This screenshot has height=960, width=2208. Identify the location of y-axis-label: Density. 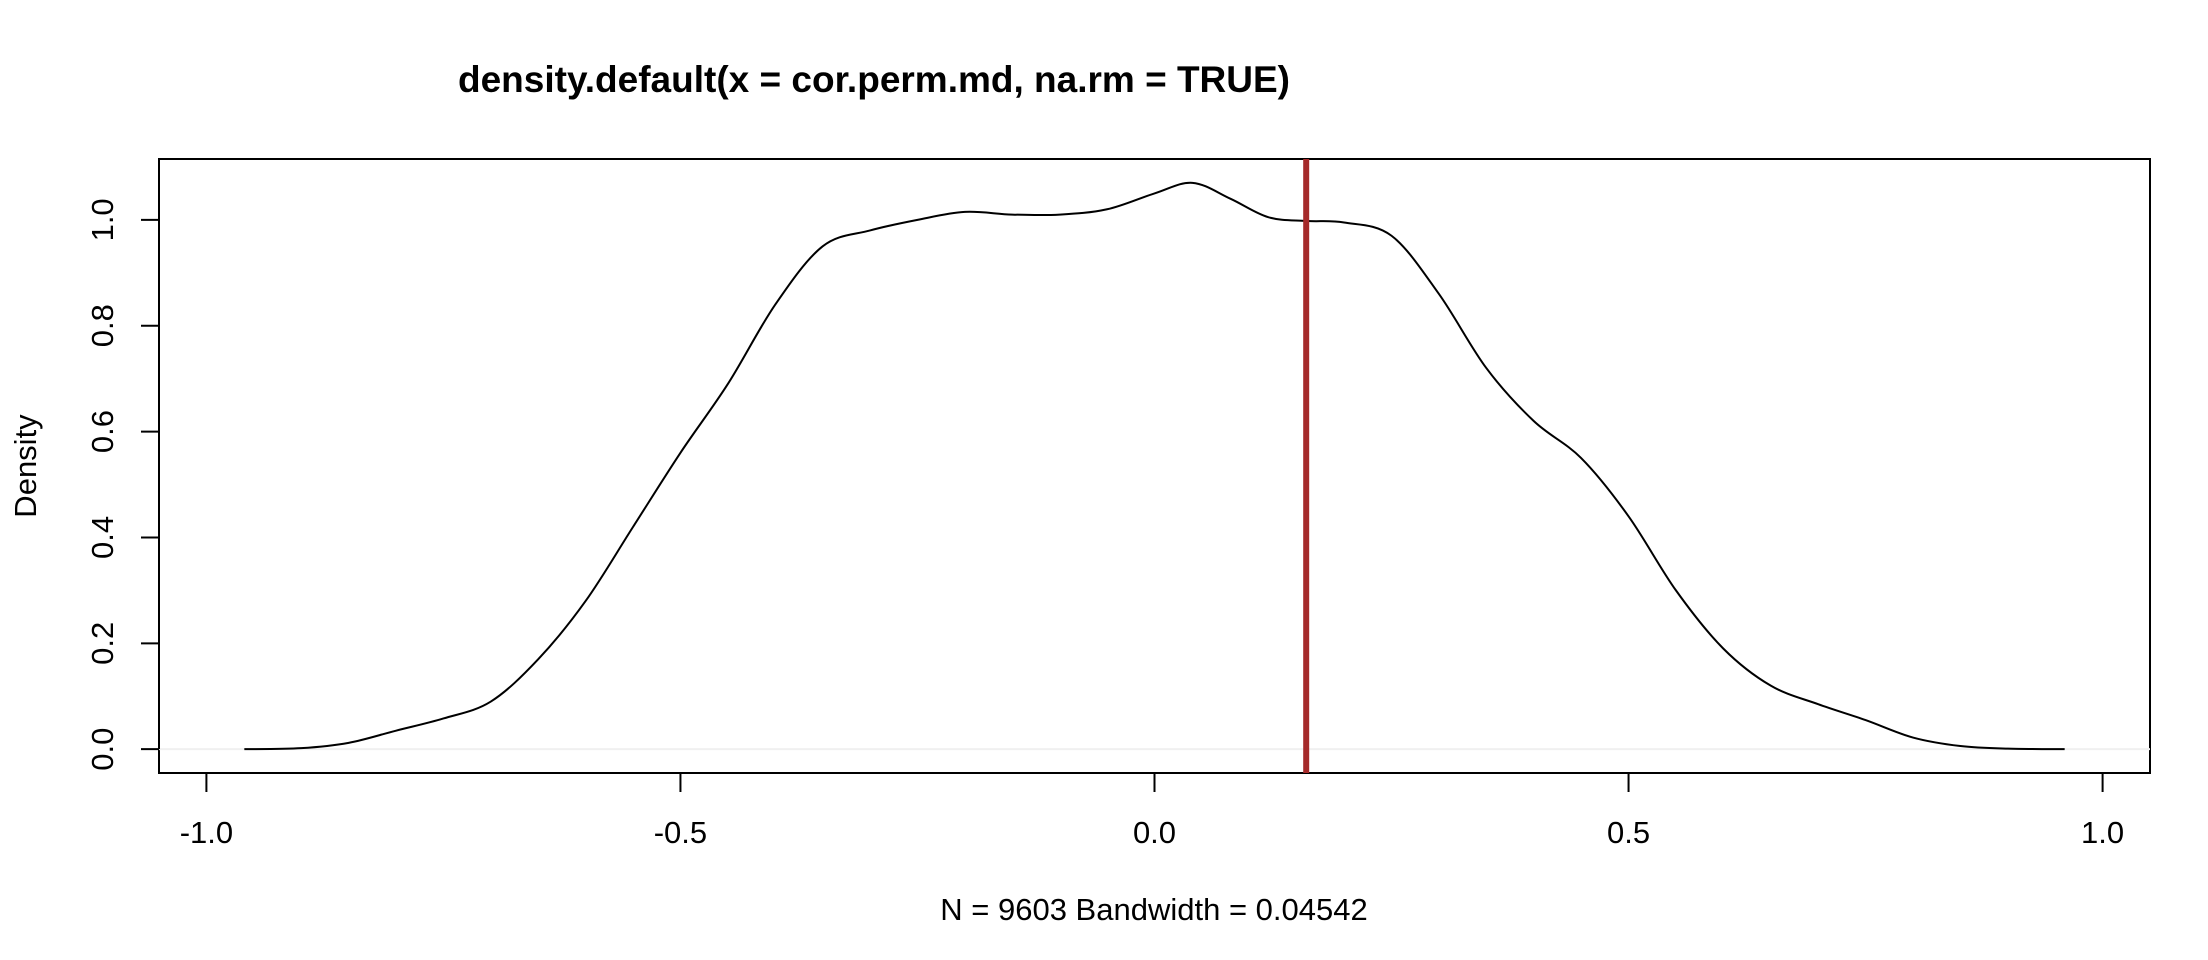
(25, 466).